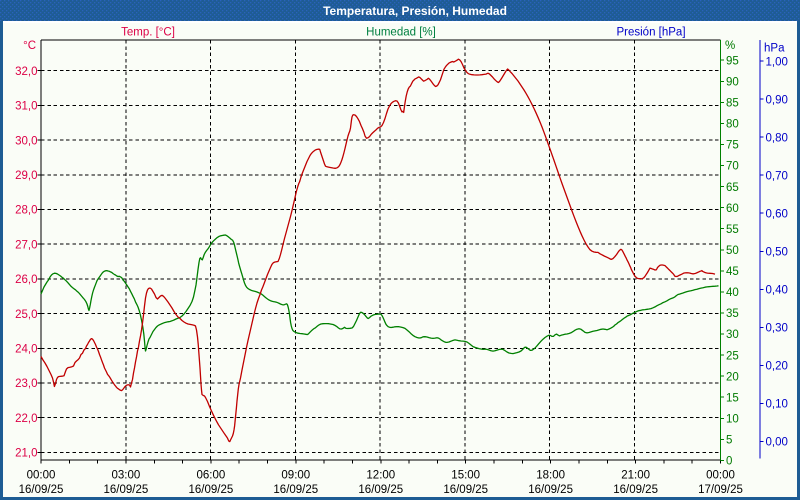 The height and width of the screenshot is (500, 800). Describe the element at coordinates (732, 188) in the screenshot. I see `svg-text: 65` at that location.